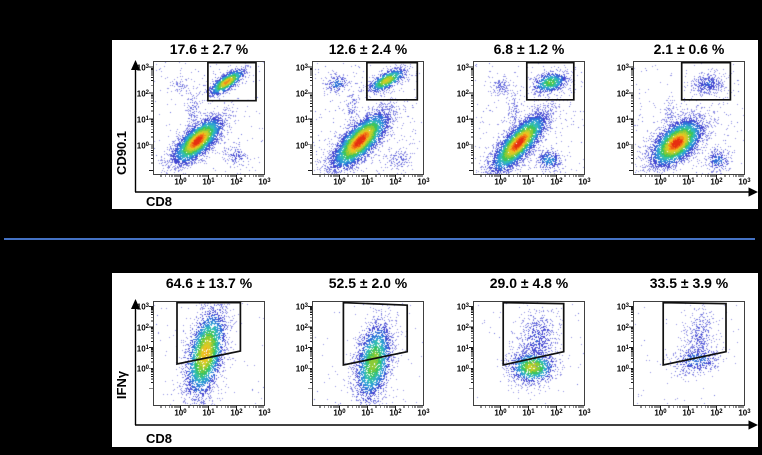 The image size is (762, 455). I want to click on x-axis-label-top: CD8, so click(159, 201).